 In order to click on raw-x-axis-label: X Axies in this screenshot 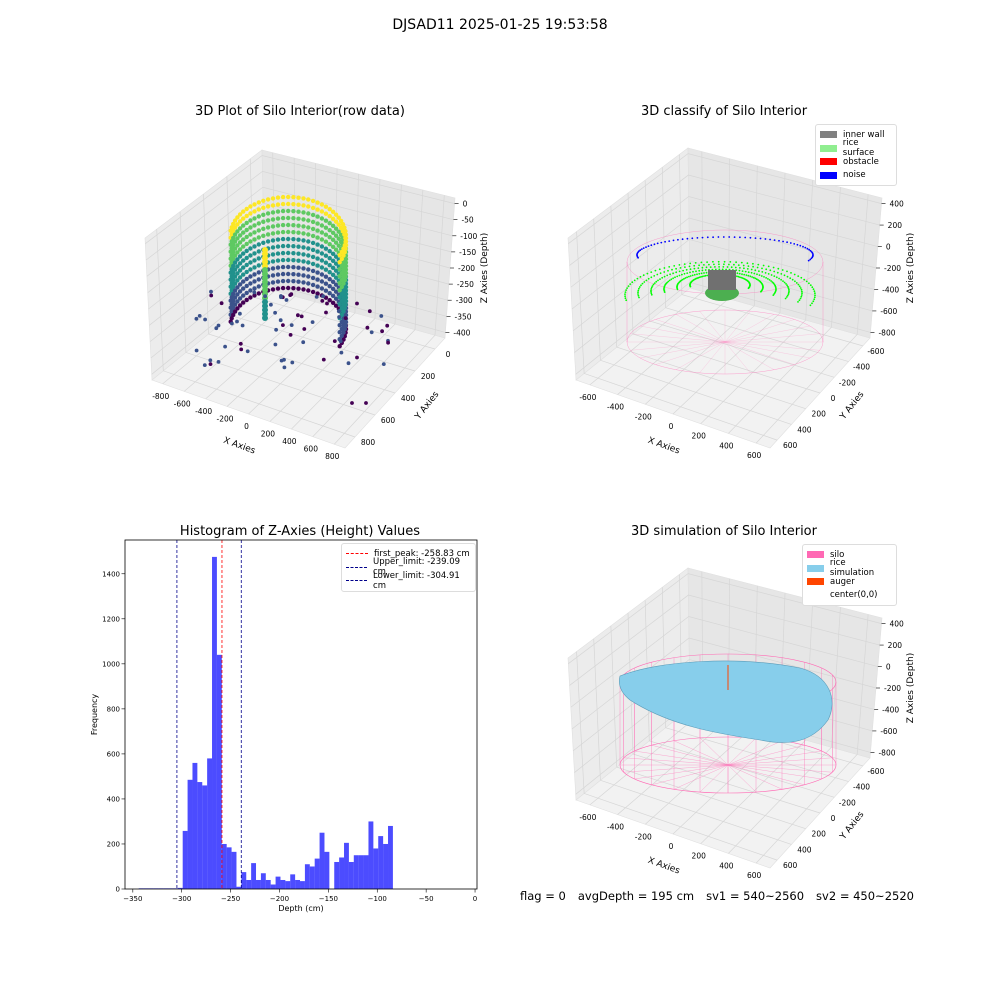, I will do `click(239, 446)`.